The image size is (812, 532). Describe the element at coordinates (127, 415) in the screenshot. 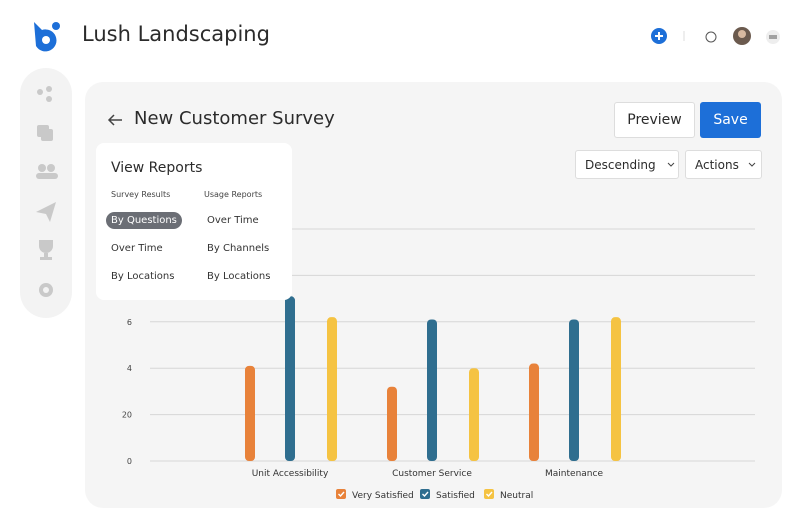

I see `y-tick-label: 20` at that location.